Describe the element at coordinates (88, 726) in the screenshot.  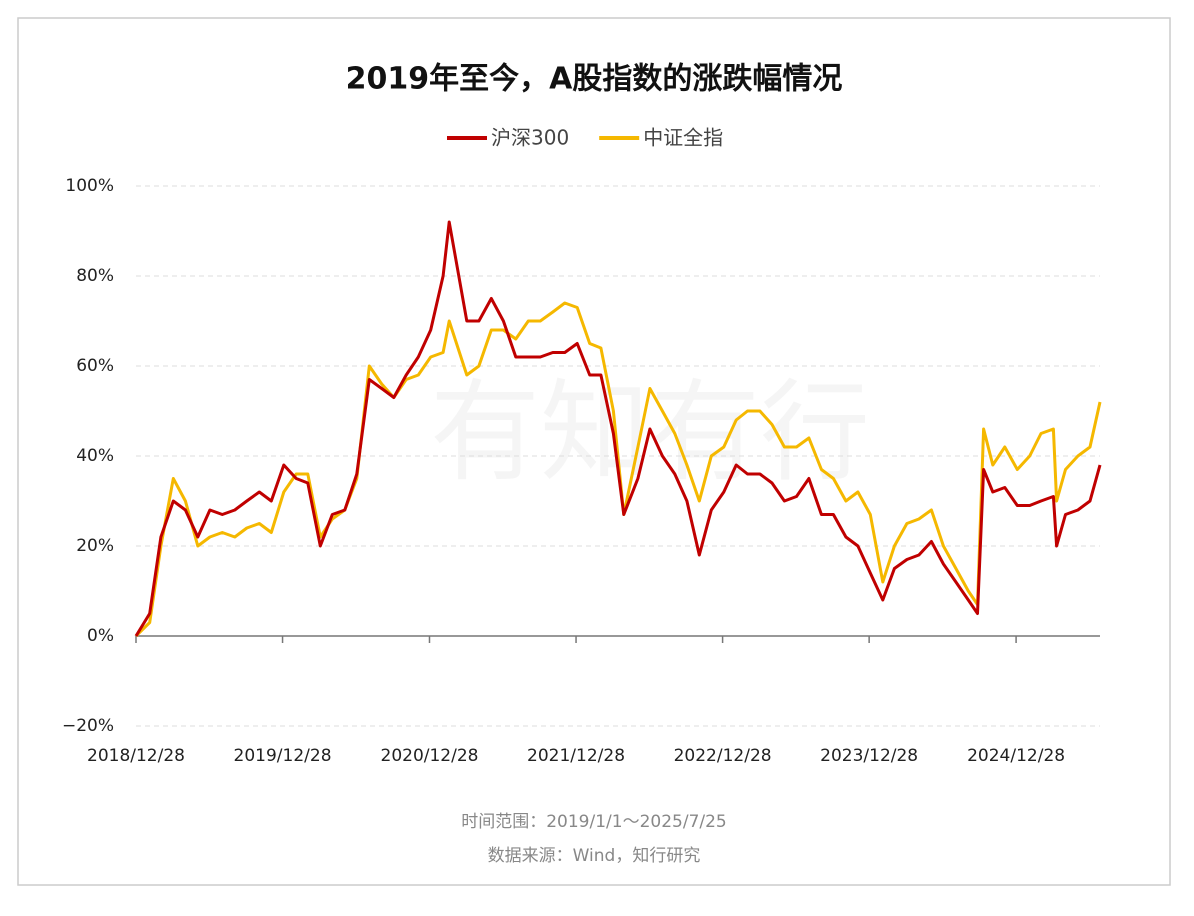
I see `y-tick-label: −20%` at that location.